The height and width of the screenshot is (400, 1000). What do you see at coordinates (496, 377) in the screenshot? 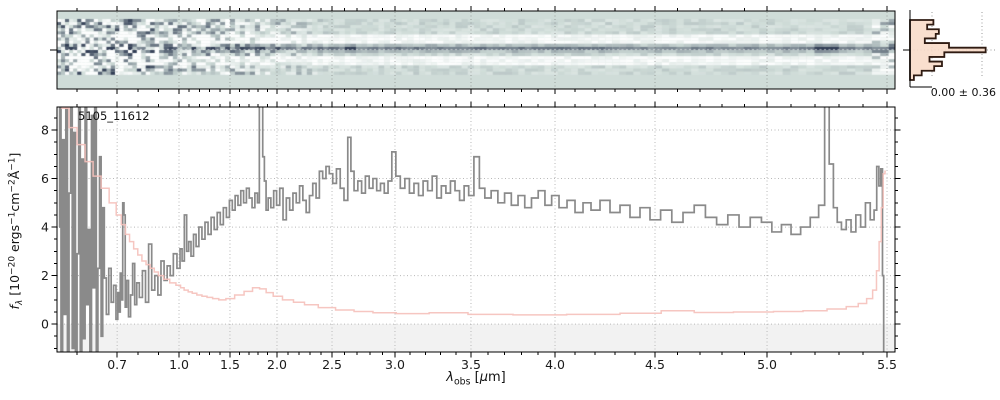
I see `label-segment: m]` at bounding box center [496, 377].